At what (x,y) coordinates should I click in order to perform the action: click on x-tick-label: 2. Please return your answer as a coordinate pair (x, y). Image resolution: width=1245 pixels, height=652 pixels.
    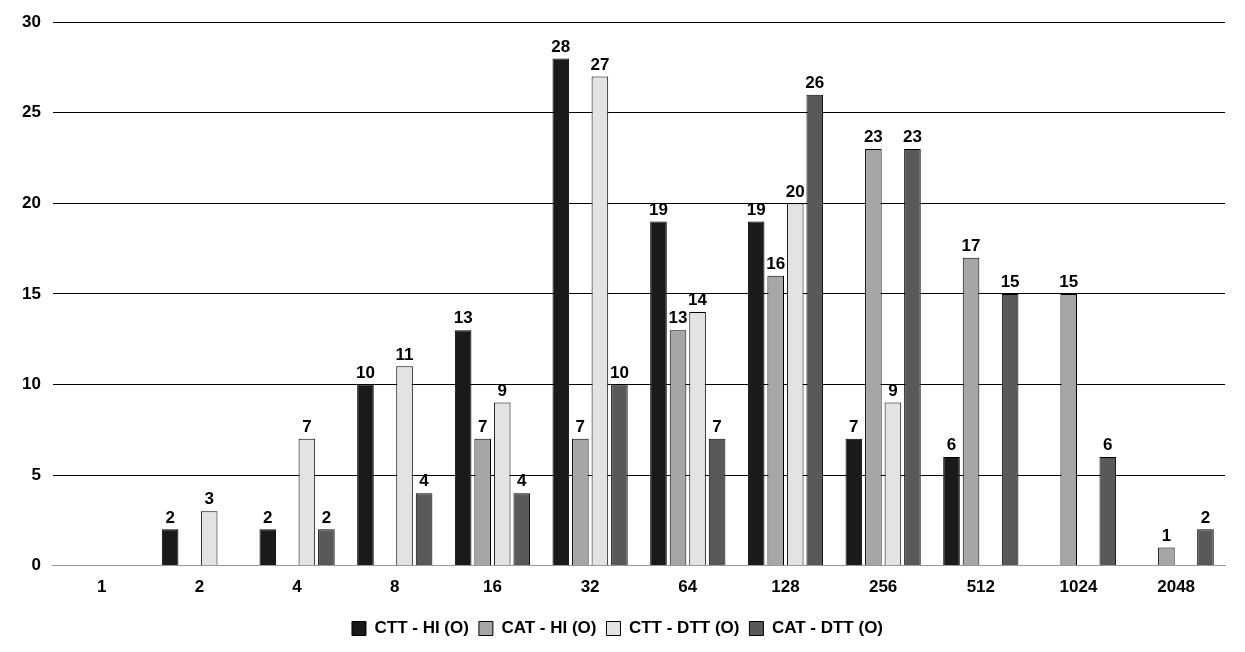
    Looking at the image, I should click on (199, 587).